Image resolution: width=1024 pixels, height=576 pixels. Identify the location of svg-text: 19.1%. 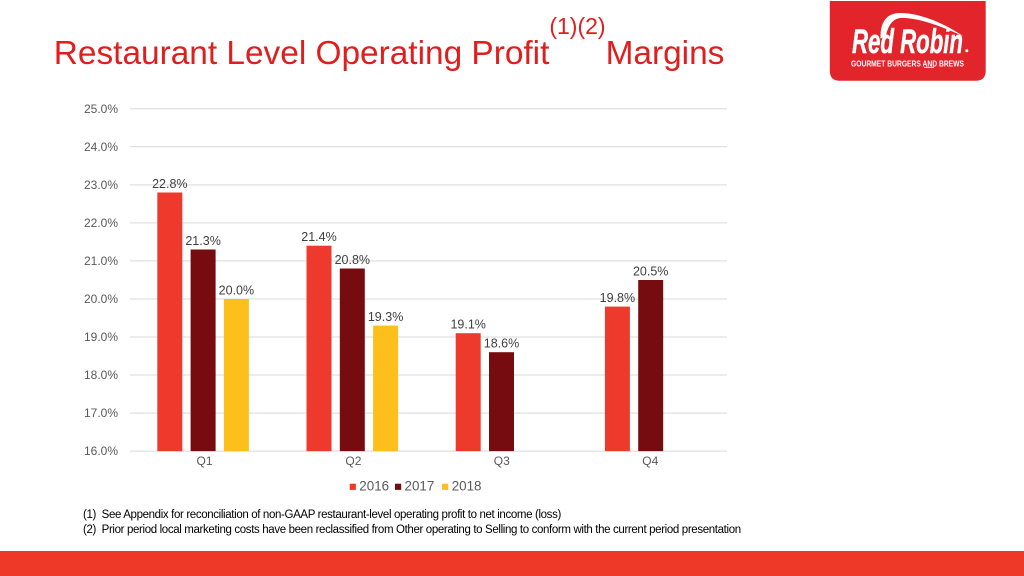
(467, 325).